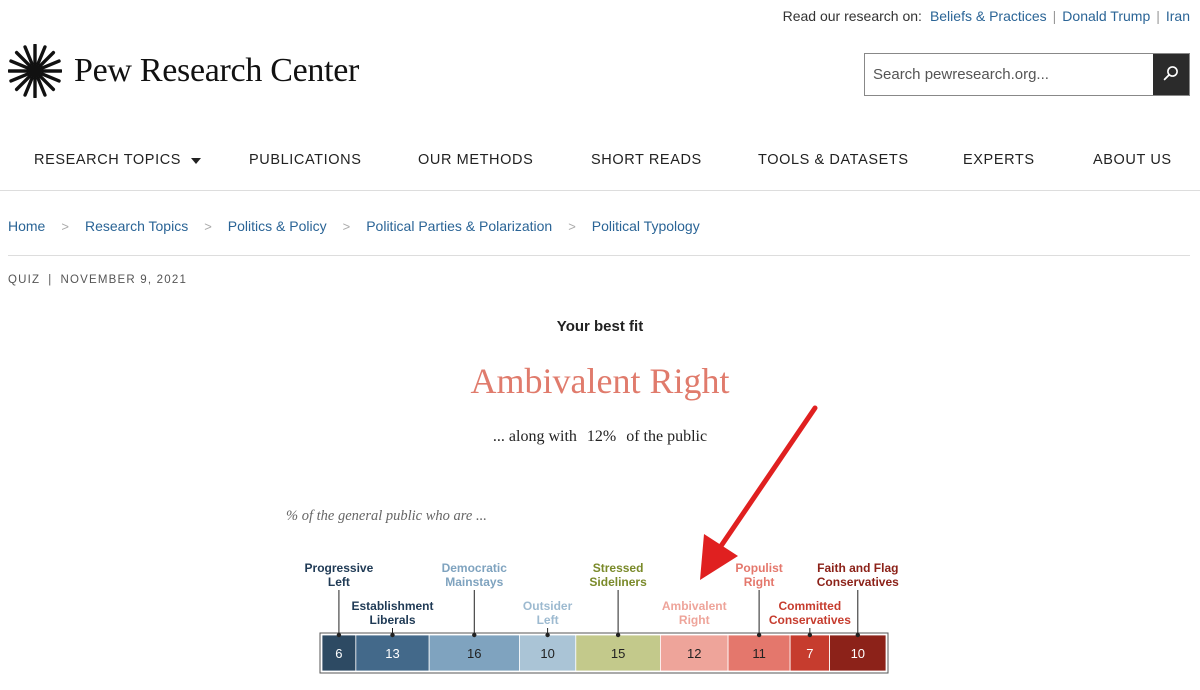  What do you see at coordinates (339, 635) in the screenshot?
I see `leader-dot-progressive-left` at bounding box center [339, 635].